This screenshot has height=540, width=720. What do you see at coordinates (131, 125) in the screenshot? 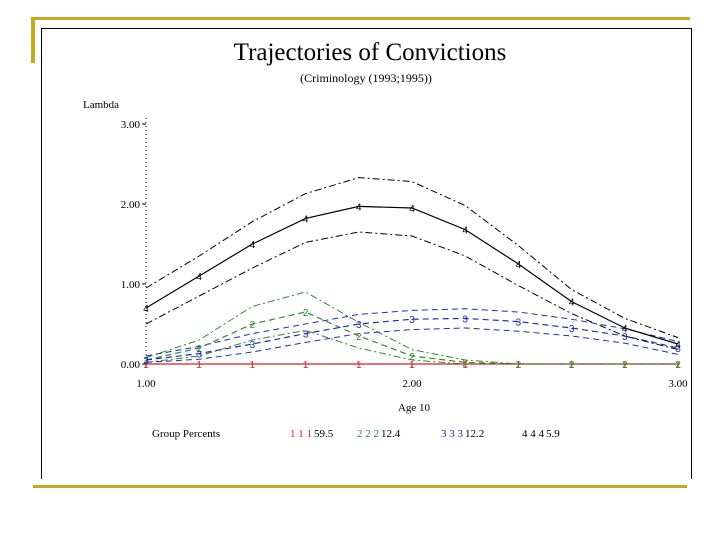
I see `y-tick-label: 3.00` at bounding box center [131, 125].